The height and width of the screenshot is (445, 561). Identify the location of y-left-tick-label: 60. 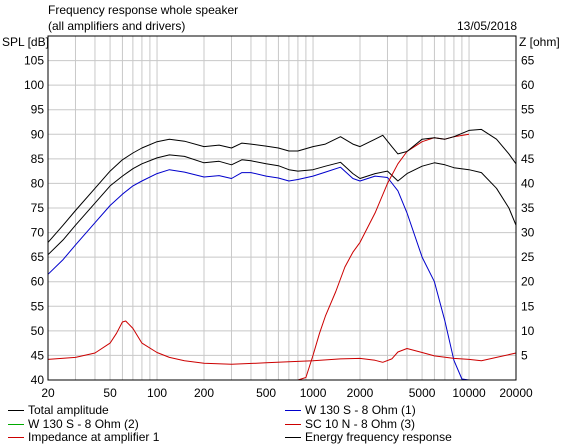
(38, 282).